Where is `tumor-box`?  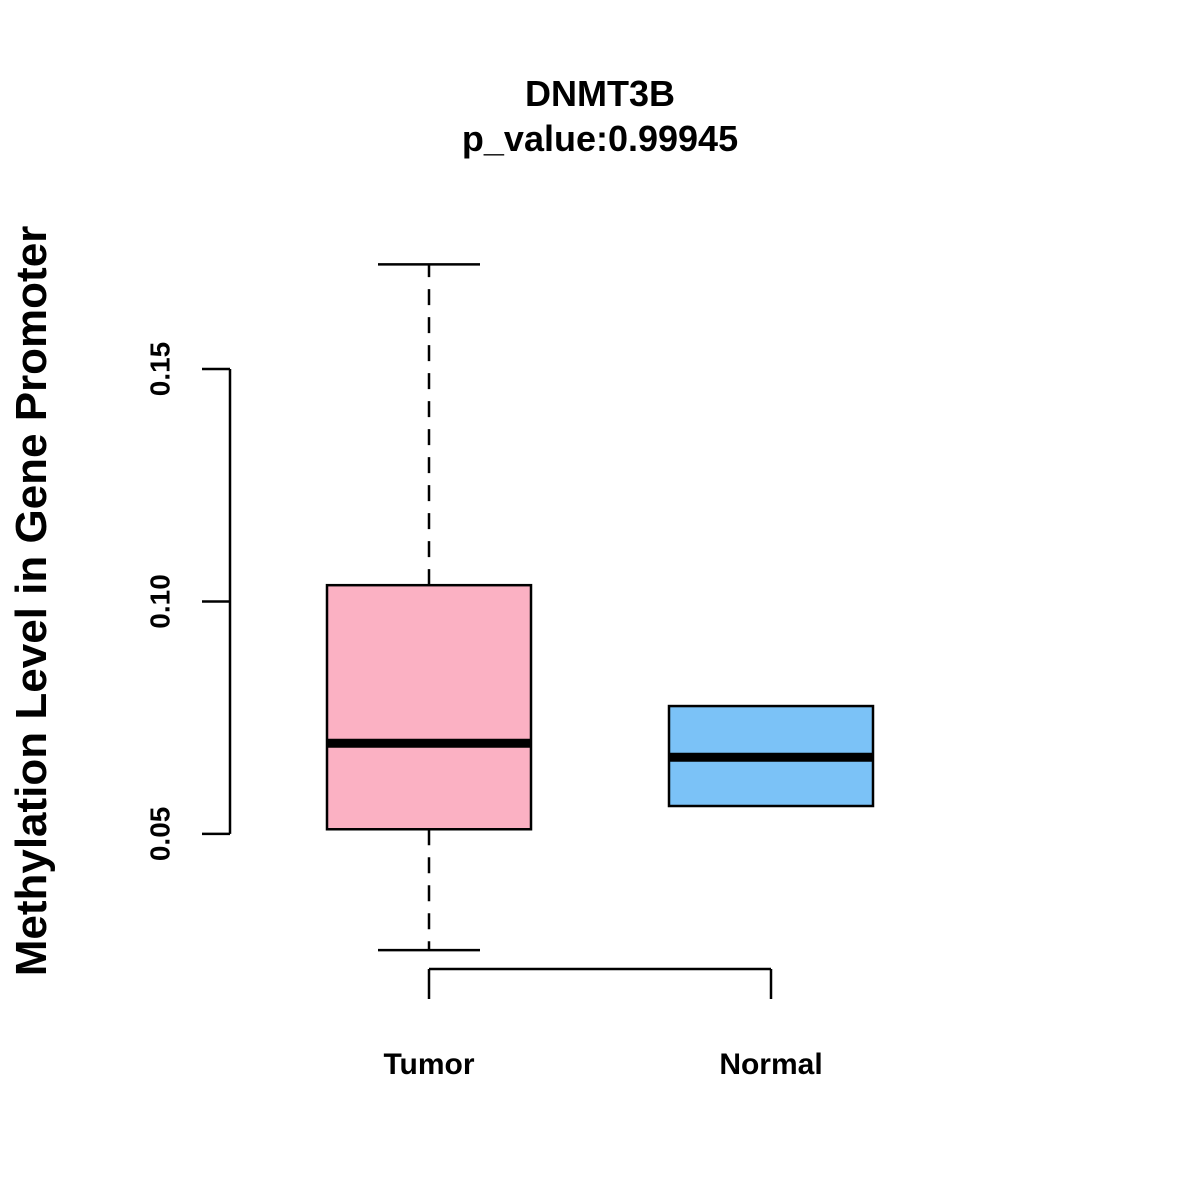 tumor-box is located at coordinates (429, 707).